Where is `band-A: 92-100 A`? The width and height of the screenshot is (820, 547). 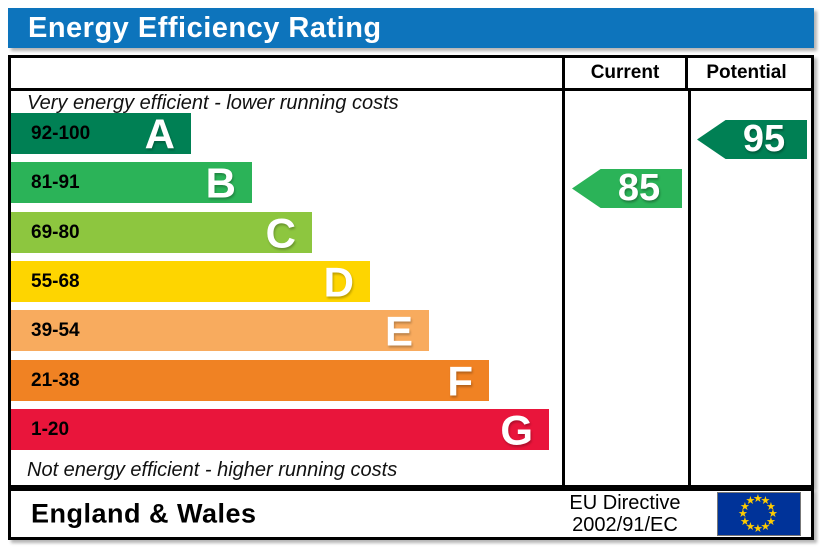
band-A: 92-100 A is located at coordinates (101, 133).